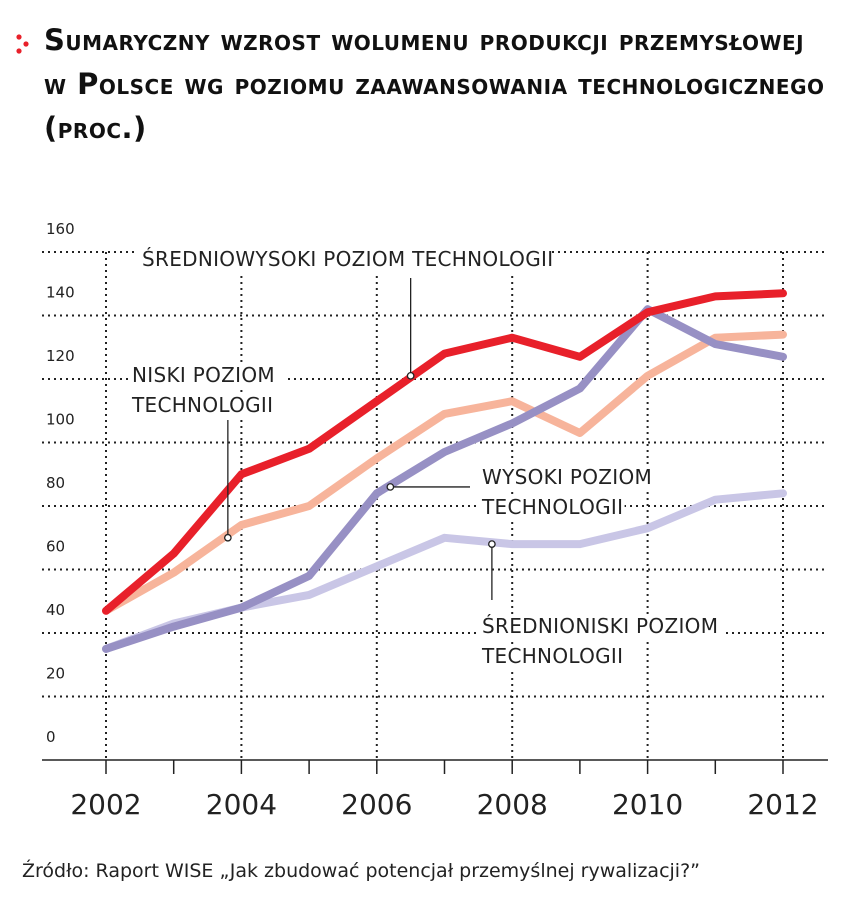 The height and width of the screenshot is (919, 849). What do you see at coordinates (241, 804) in the screenshot?
I see `x-tick-label: 2004` at bounding box center [241, 804].